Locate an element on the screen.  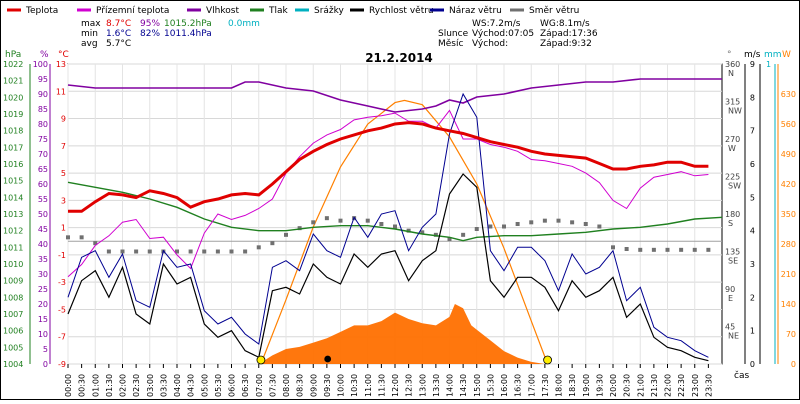
legend-label: Vlhkost is located at coordinates (222, 11).